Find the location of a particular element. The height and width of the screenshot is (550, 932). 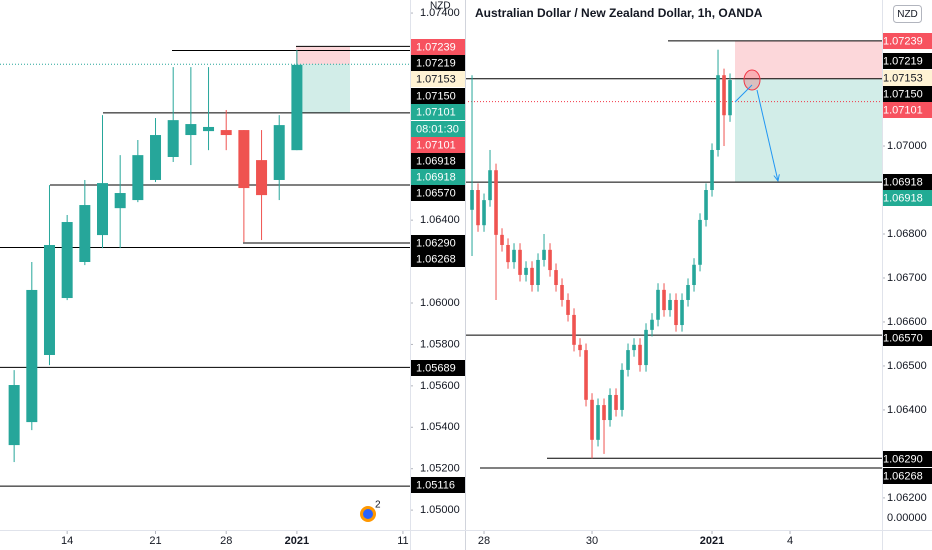

countdown: 08:01:30 is located at coordinates (437, 129).